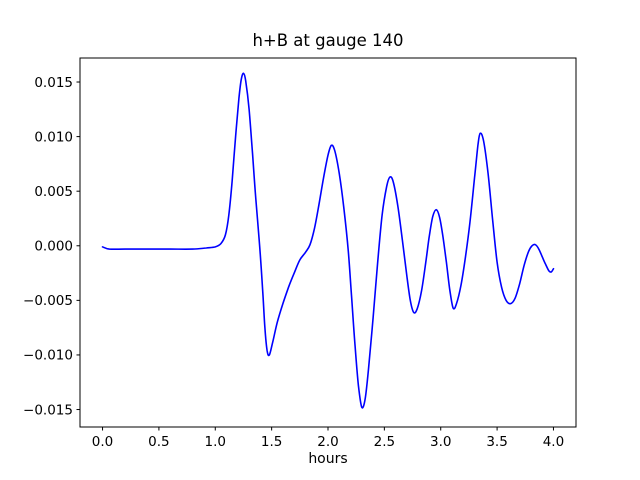 The height and width of the screenshot is (480, 640). I want to click on x-tick-label: 0.5, so click(158, 442).